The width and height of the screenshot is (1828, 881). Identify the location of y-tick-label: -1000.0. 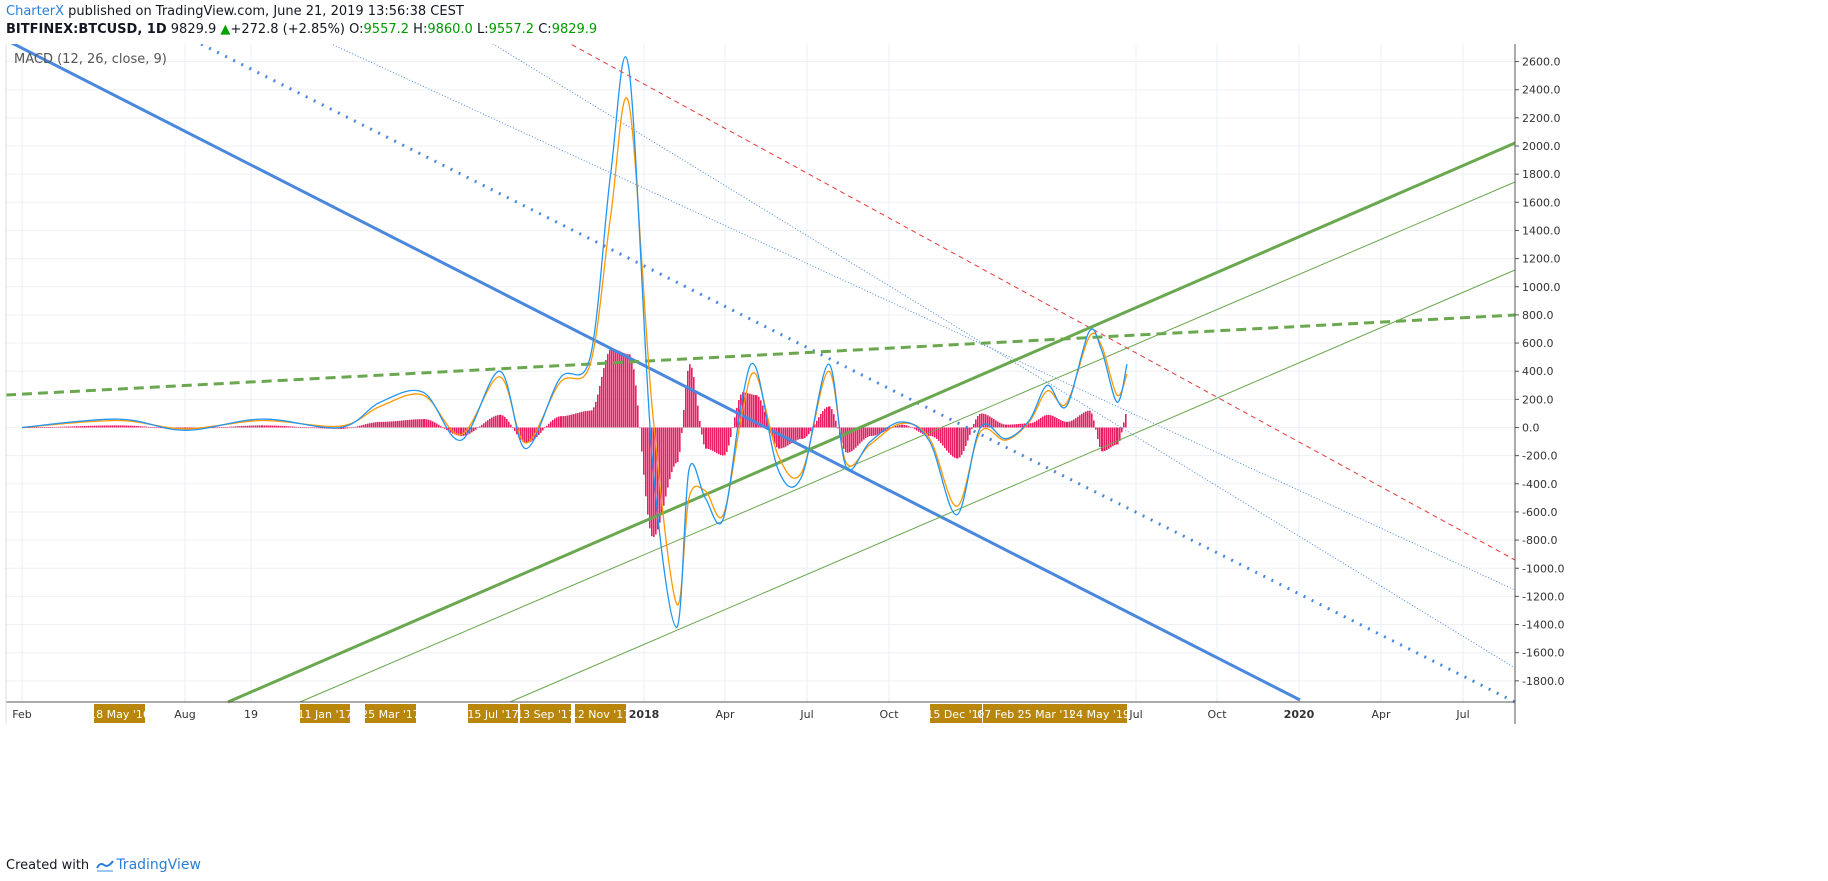
(1543, 568).